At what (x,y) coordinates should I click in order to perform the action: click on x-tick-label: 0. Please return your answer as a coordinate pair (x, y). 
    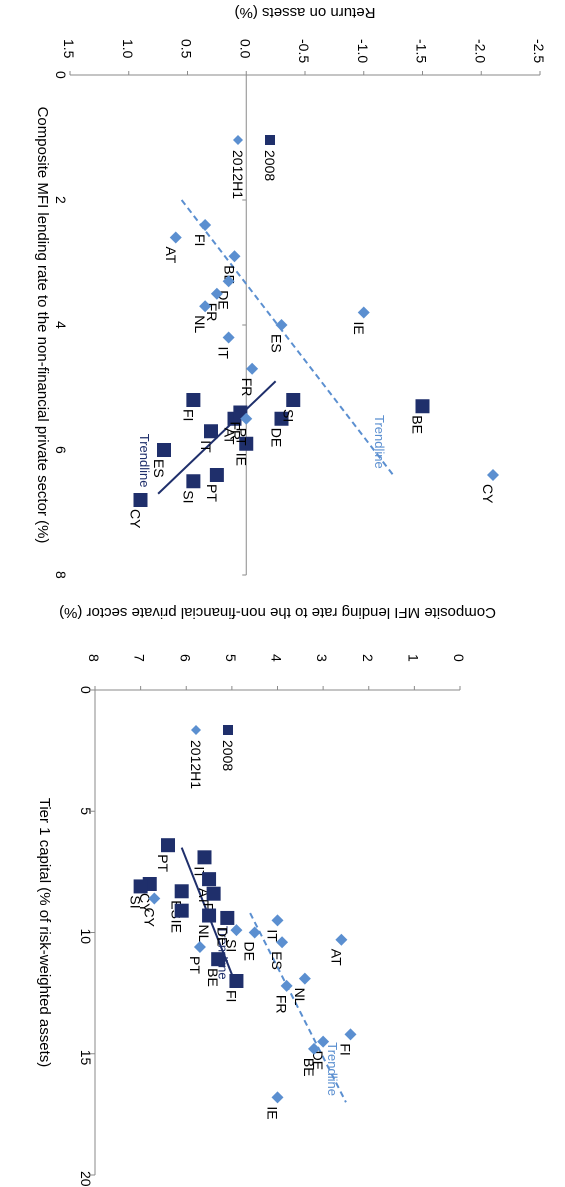
    Looking at the image, I should click on (86, 690).